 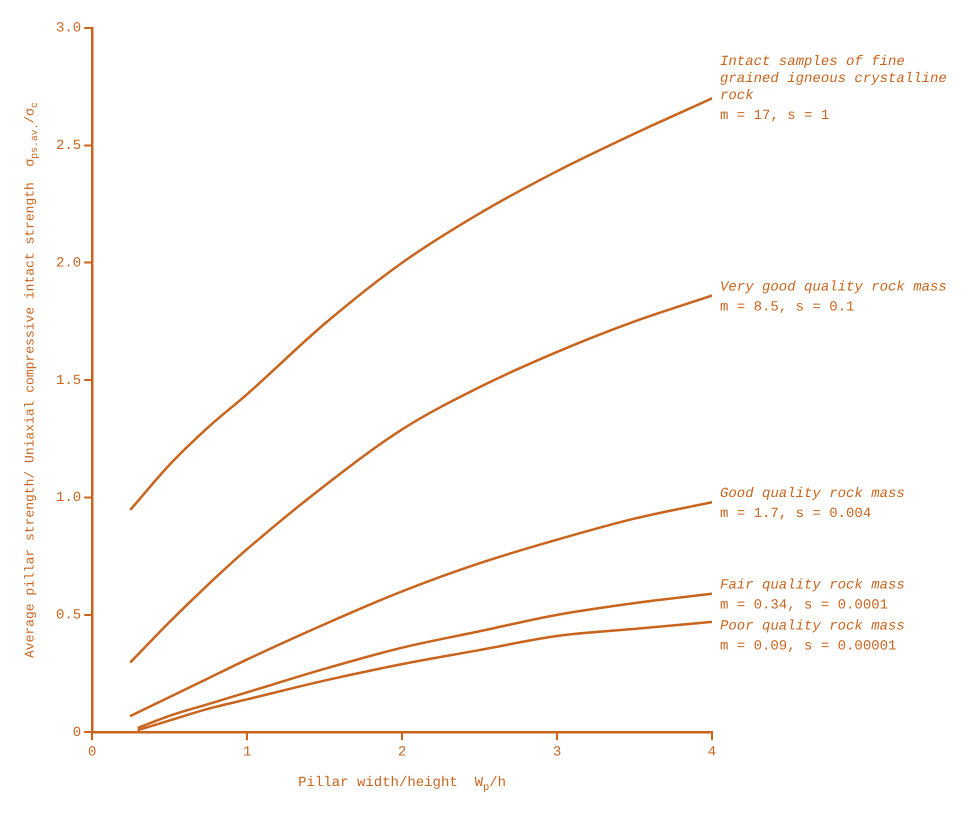 I want to click on y-tick-label: 0.5, so click(x=69, y=616).